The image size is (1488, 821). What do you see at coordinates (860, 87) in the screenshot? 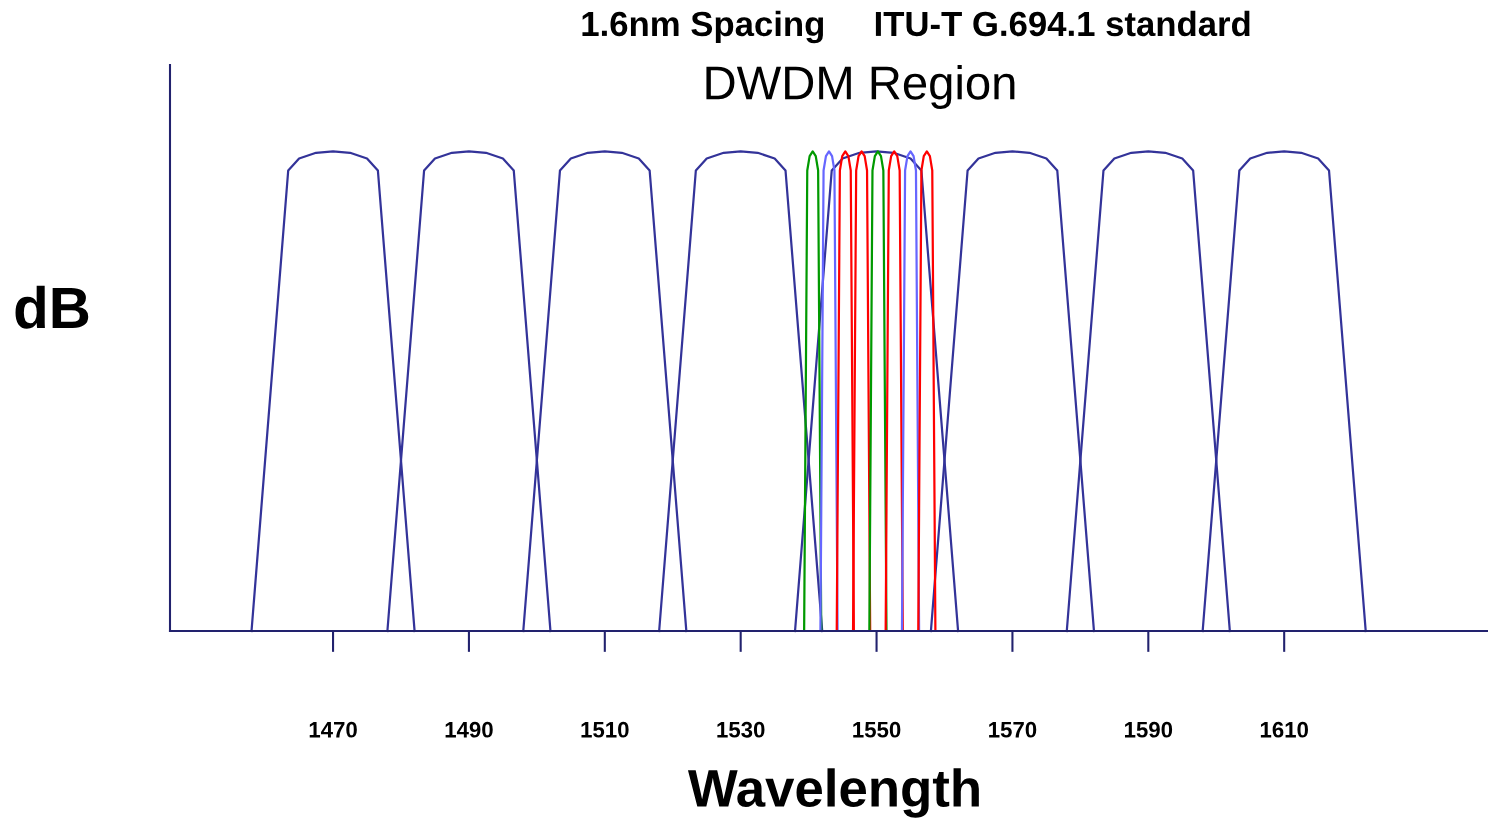
I see `chart-subtitle: DWDM Region` at bounding box center [860, 87].